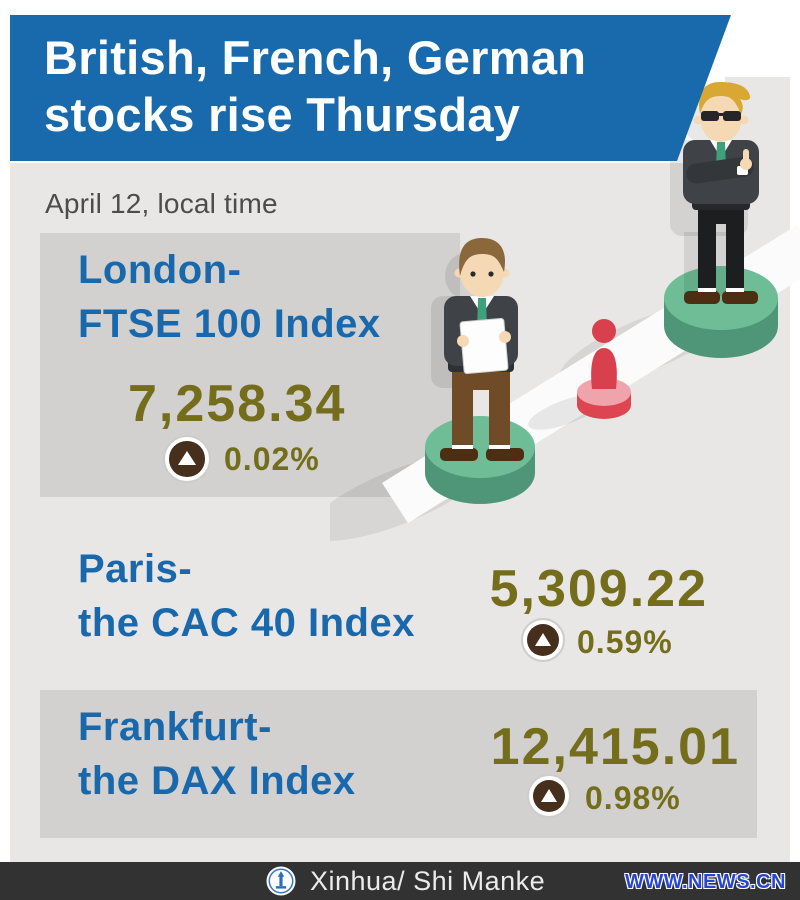  Describe the element at coordinates (237, 404) in the screenshot. I see `london-index-value: 7,258.34` at that location.